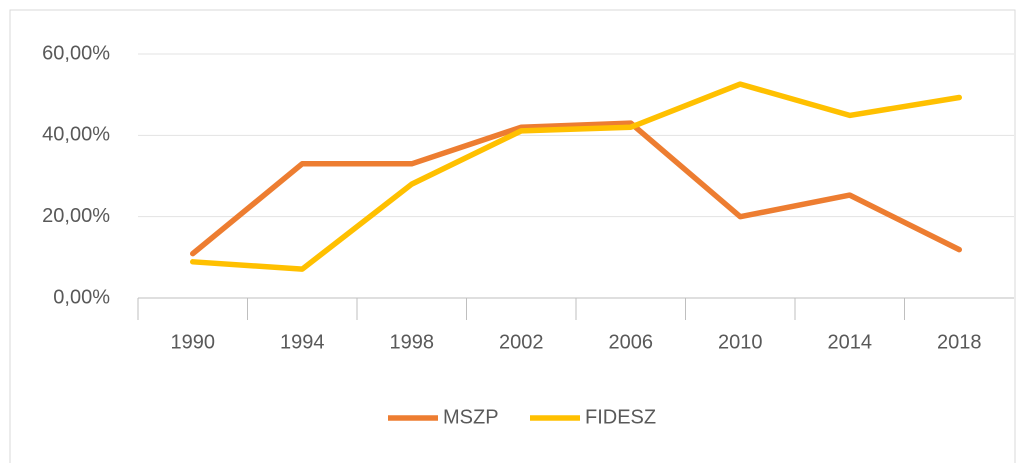 The image size is (1027, 463). I want to click on x-tick-label: 2002, so click(521, 342).